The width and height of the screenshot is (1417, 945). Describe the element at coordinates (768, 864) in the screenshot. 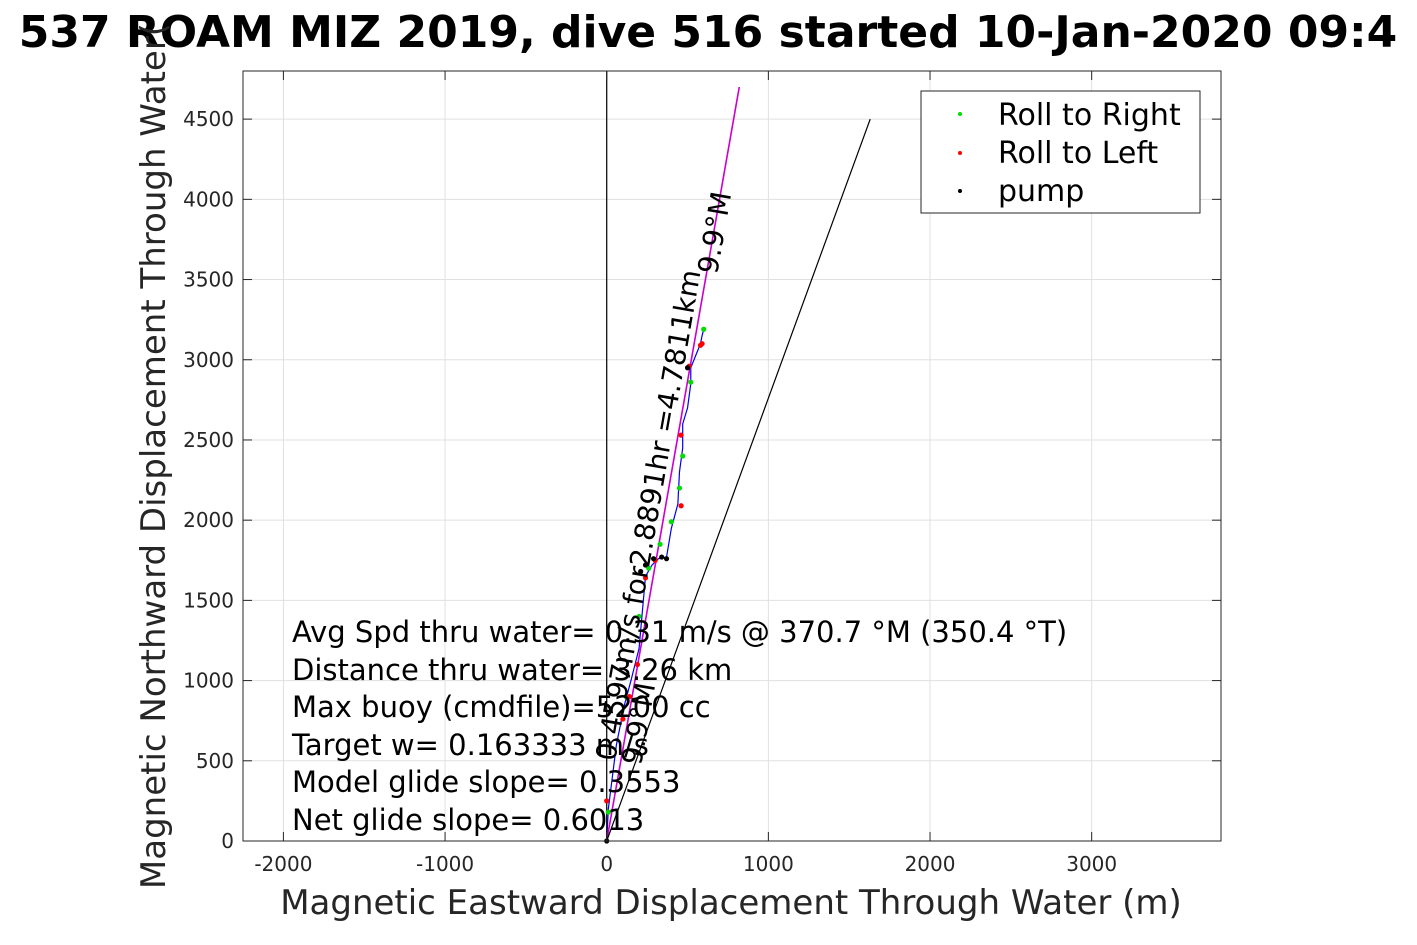

I see `x-tick-label: 1000` at that location.